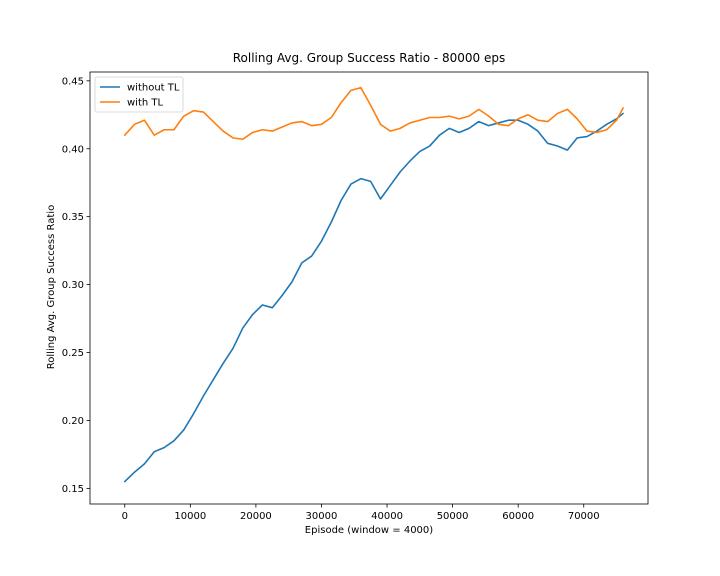  I want to click on legend-label: without TL, so click(153, 88).